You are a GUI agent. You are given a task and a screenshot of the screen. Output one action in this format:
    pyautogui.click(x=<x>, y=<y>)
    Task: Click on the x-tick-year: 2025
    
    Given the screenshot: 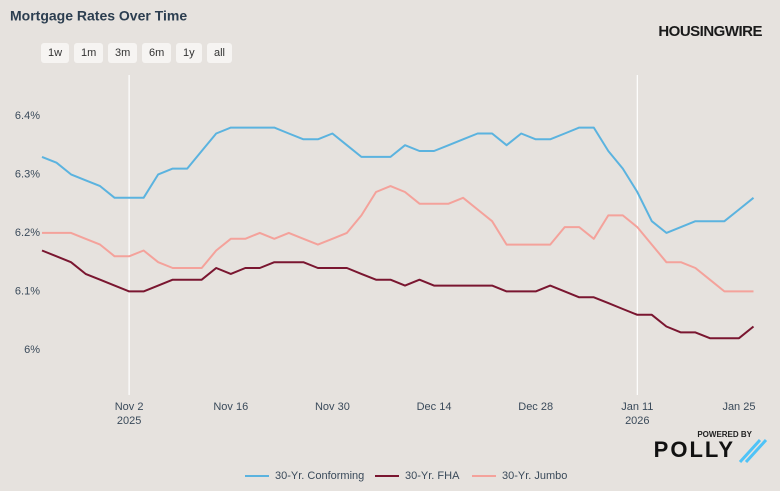 What is the action you would take?
    pyautogui.click(x=129, y=421)
    